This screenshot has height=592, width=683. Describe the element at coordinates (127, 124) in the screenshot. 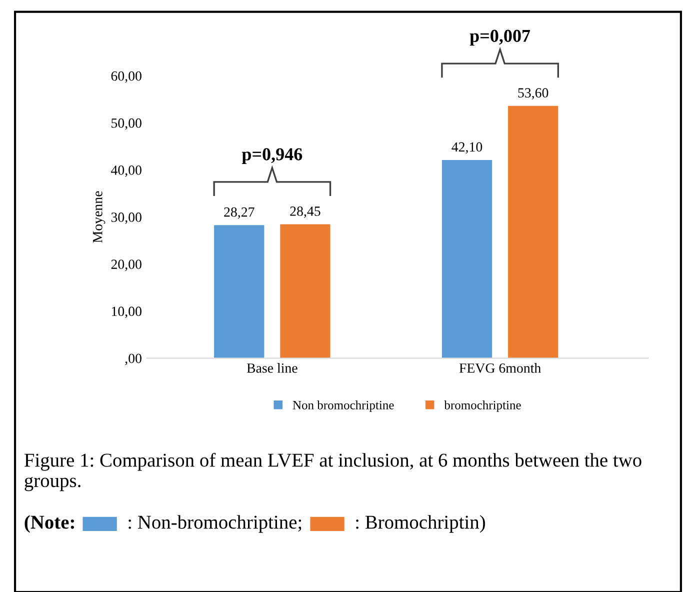

I see `y-tick-label: 50,00` at that location.